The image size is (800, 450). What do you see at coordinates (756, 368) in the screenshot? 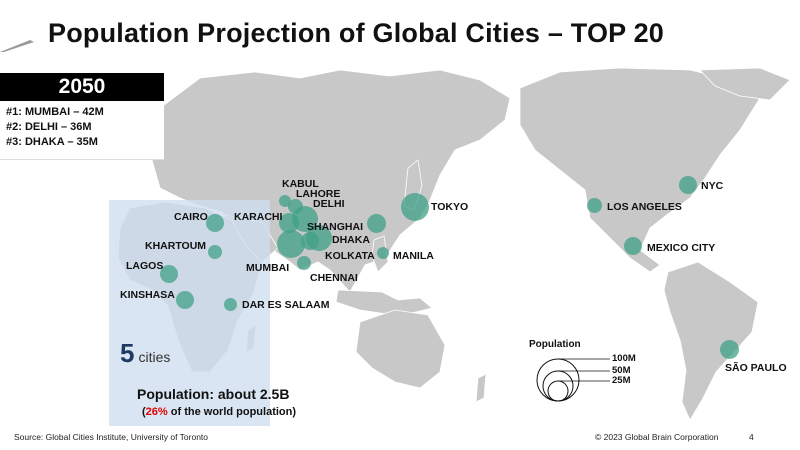
I see `city-label-sao-paulo: SÃO PAULO` at bounding box center [756, 368].